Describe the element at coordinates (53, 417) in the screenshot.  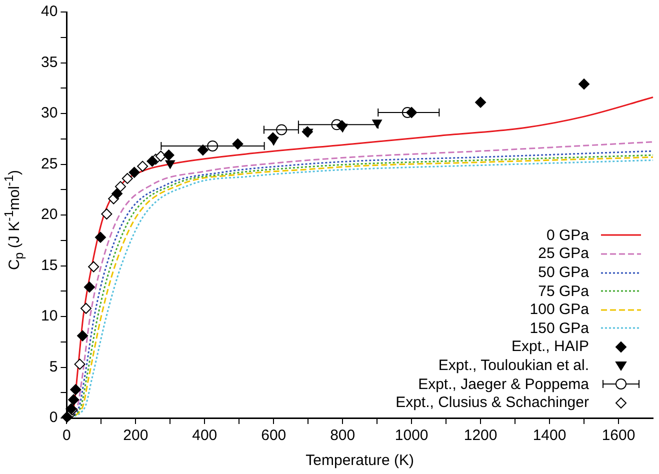
I see `y-tick-label: 0` at that location.